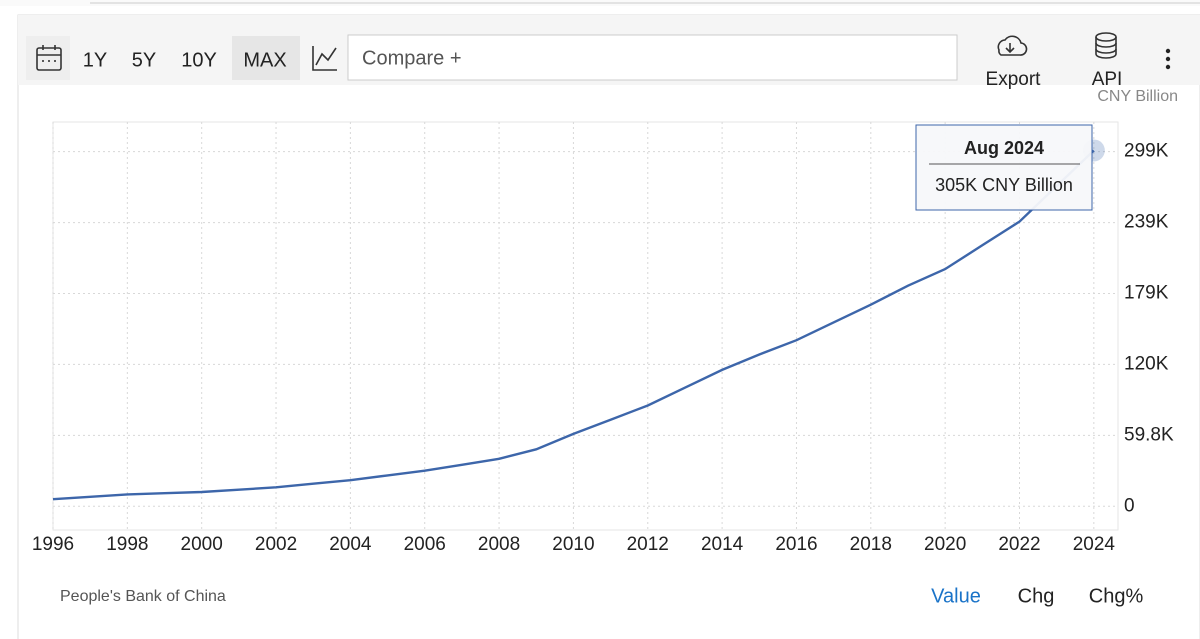 The image size is (1200, 639). What do you see at coordinates (1014, 79) in the screenshot?
I see `export-button: Export` at bounding box center [1014, 79].